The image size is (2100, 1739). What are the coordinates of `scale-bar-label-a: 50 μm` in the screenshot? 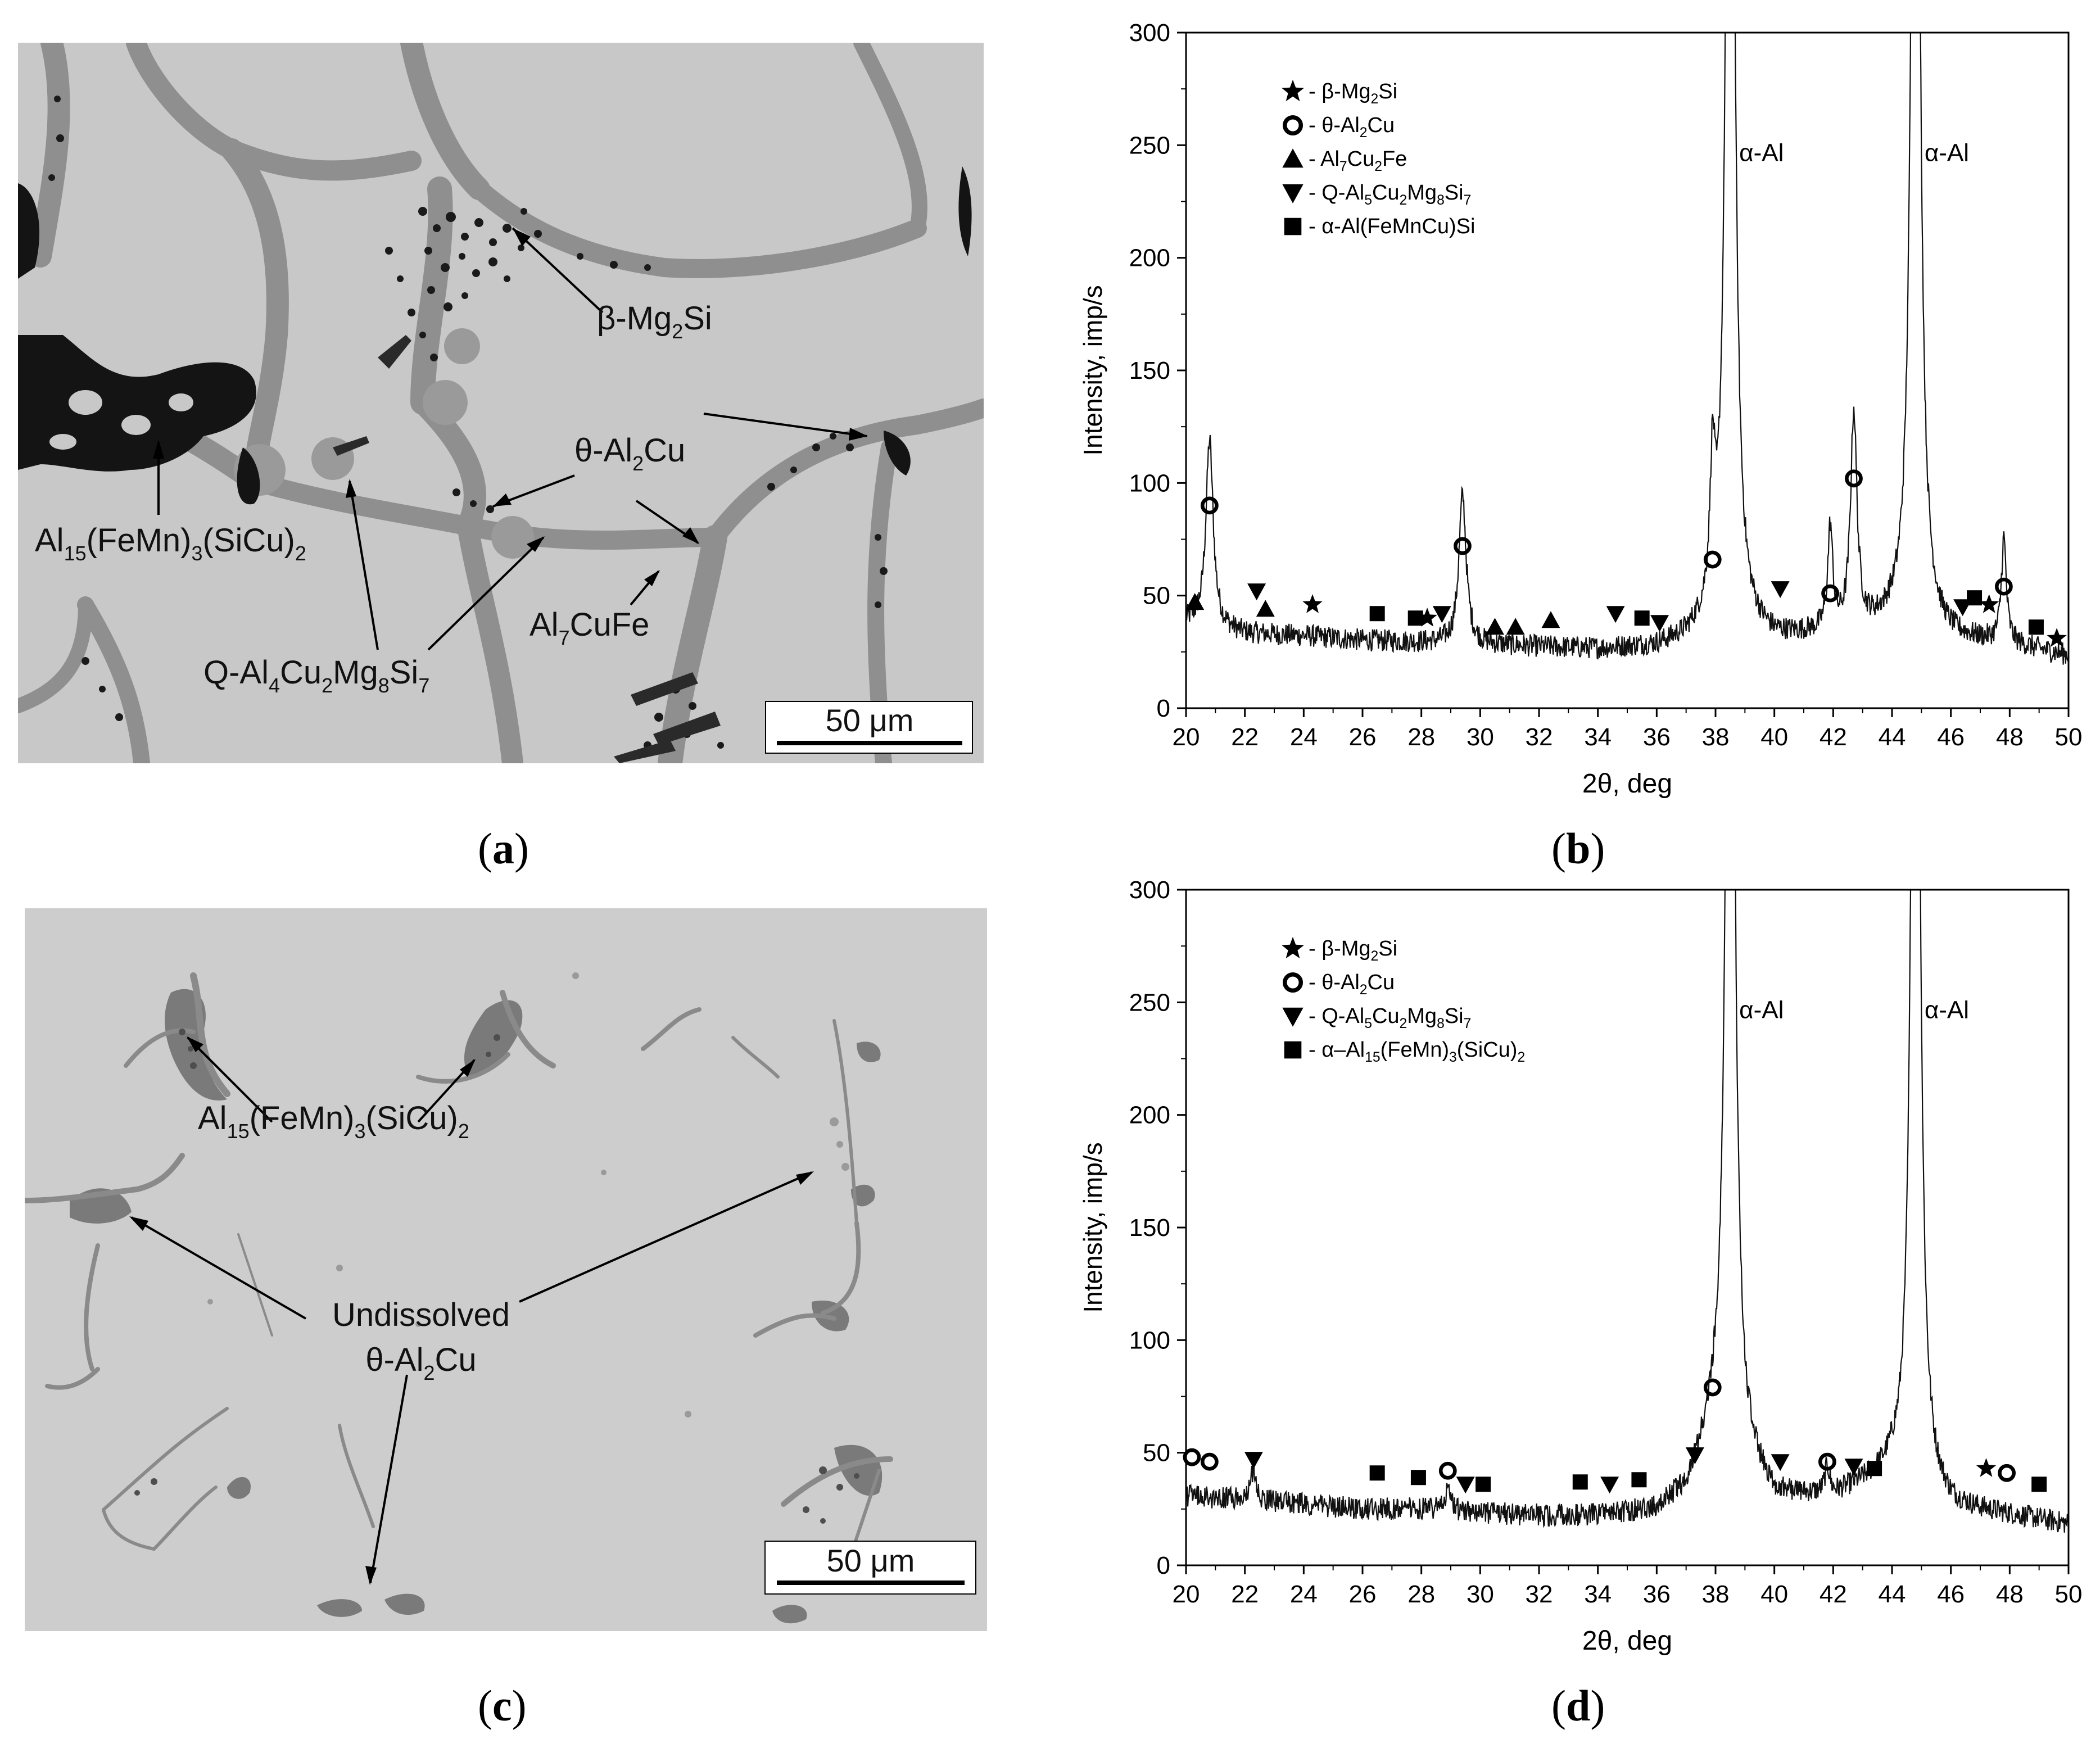 It's located at (870, 720).